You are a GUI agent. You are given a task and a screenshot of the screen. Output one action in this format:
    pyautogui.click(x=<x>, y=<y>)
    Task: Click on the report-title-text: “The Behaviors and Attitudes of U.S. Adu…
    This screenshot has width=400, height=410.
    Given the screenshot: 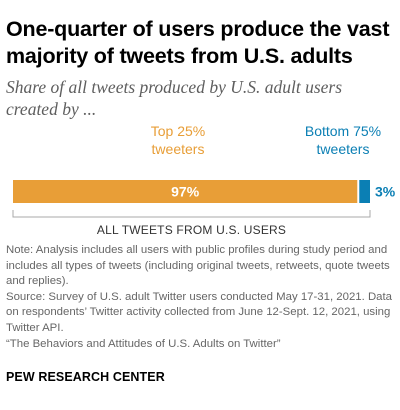 What is the action you would take?
    pyautogui.click(x=143, y=343)
    